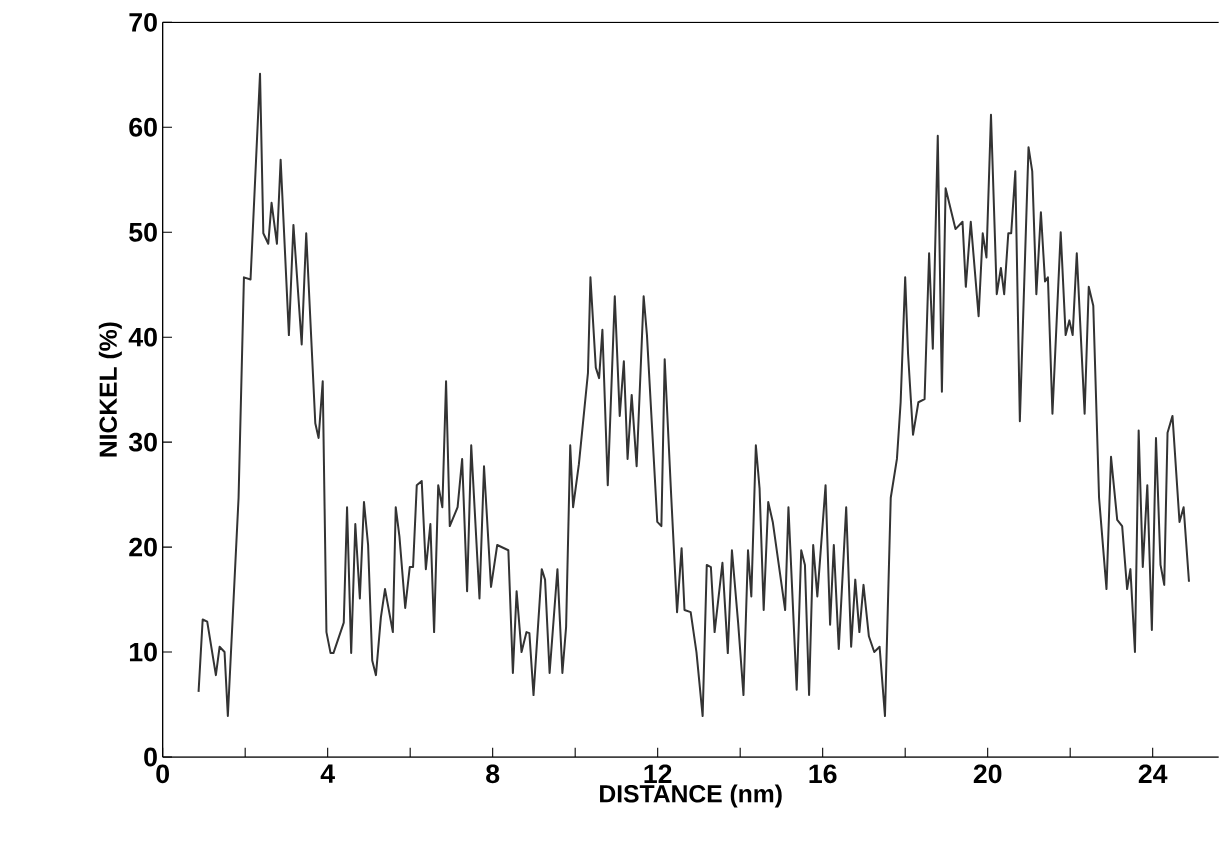 This screenshot has height=863, width=1219. Describe the element at coordinates (658, 773) in the screenshot. I see `x-tick-label: 12` at that location.